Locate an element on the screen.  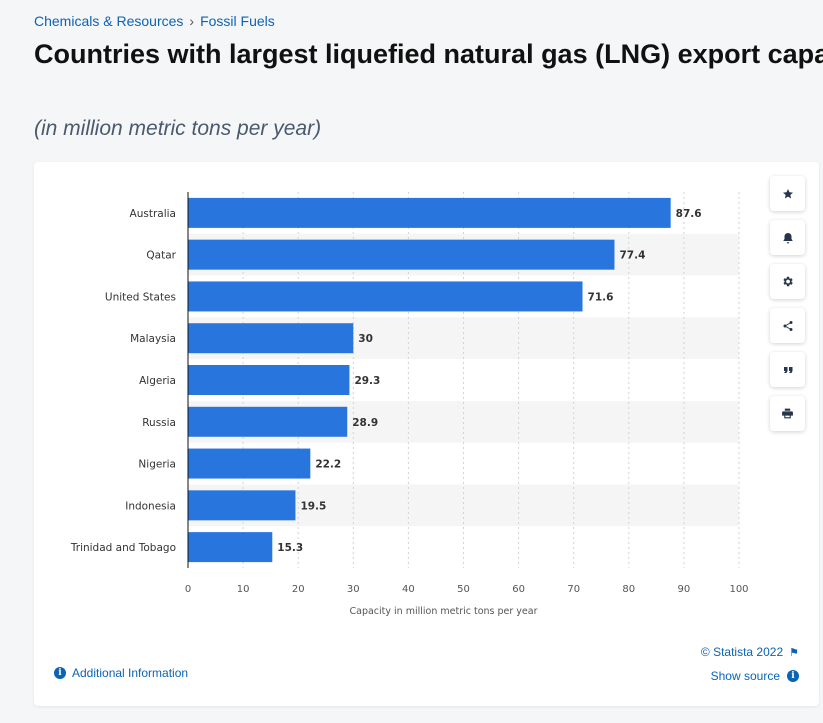
settings-button is located at coordinates (787, 281).